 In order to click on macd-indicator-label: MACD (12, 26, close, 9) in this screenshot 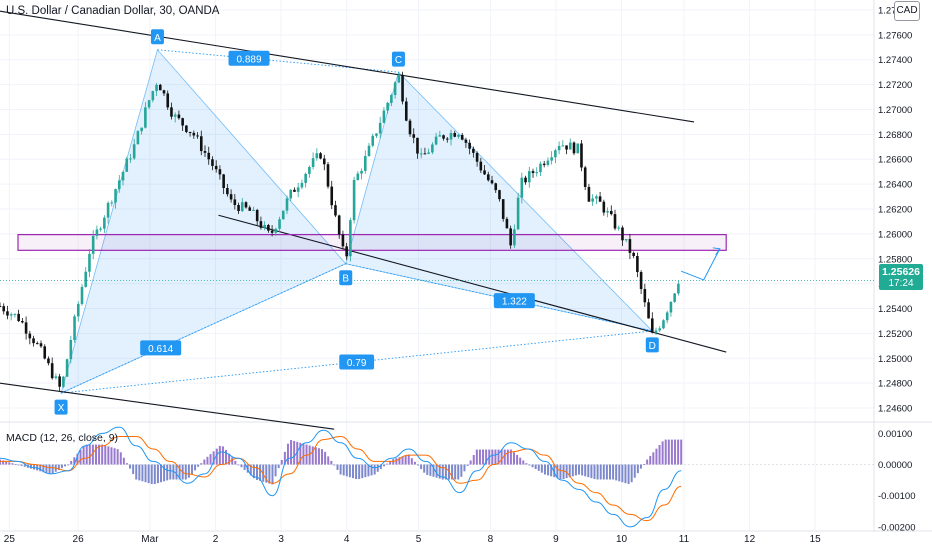, I will do `click(62, 438)`.